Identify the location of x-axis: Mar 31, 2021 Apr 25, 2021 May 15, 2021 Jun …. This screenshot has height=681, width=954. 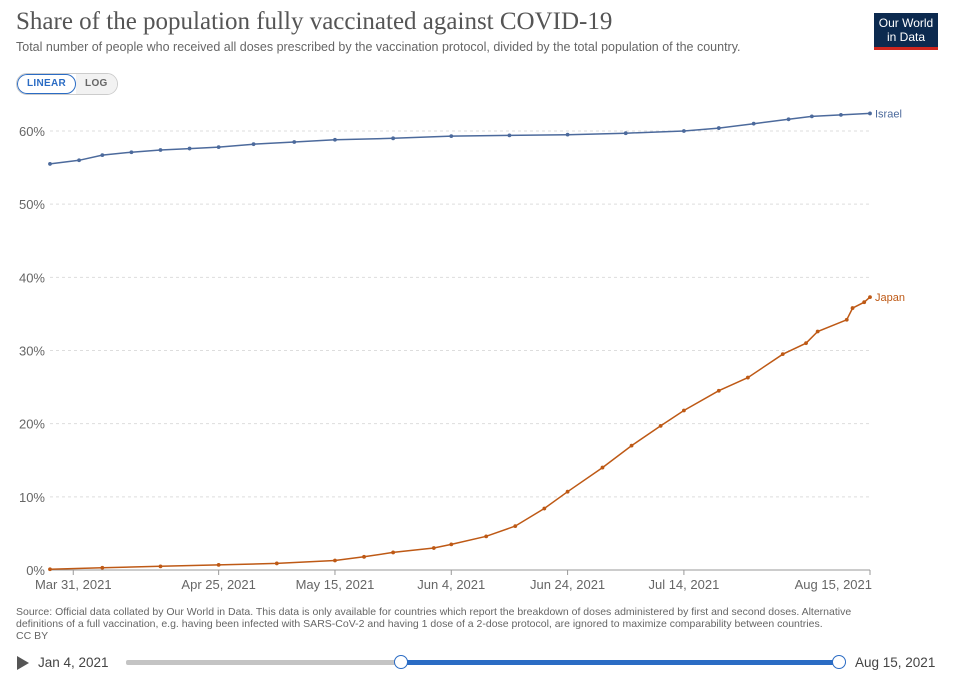
(453, 580).